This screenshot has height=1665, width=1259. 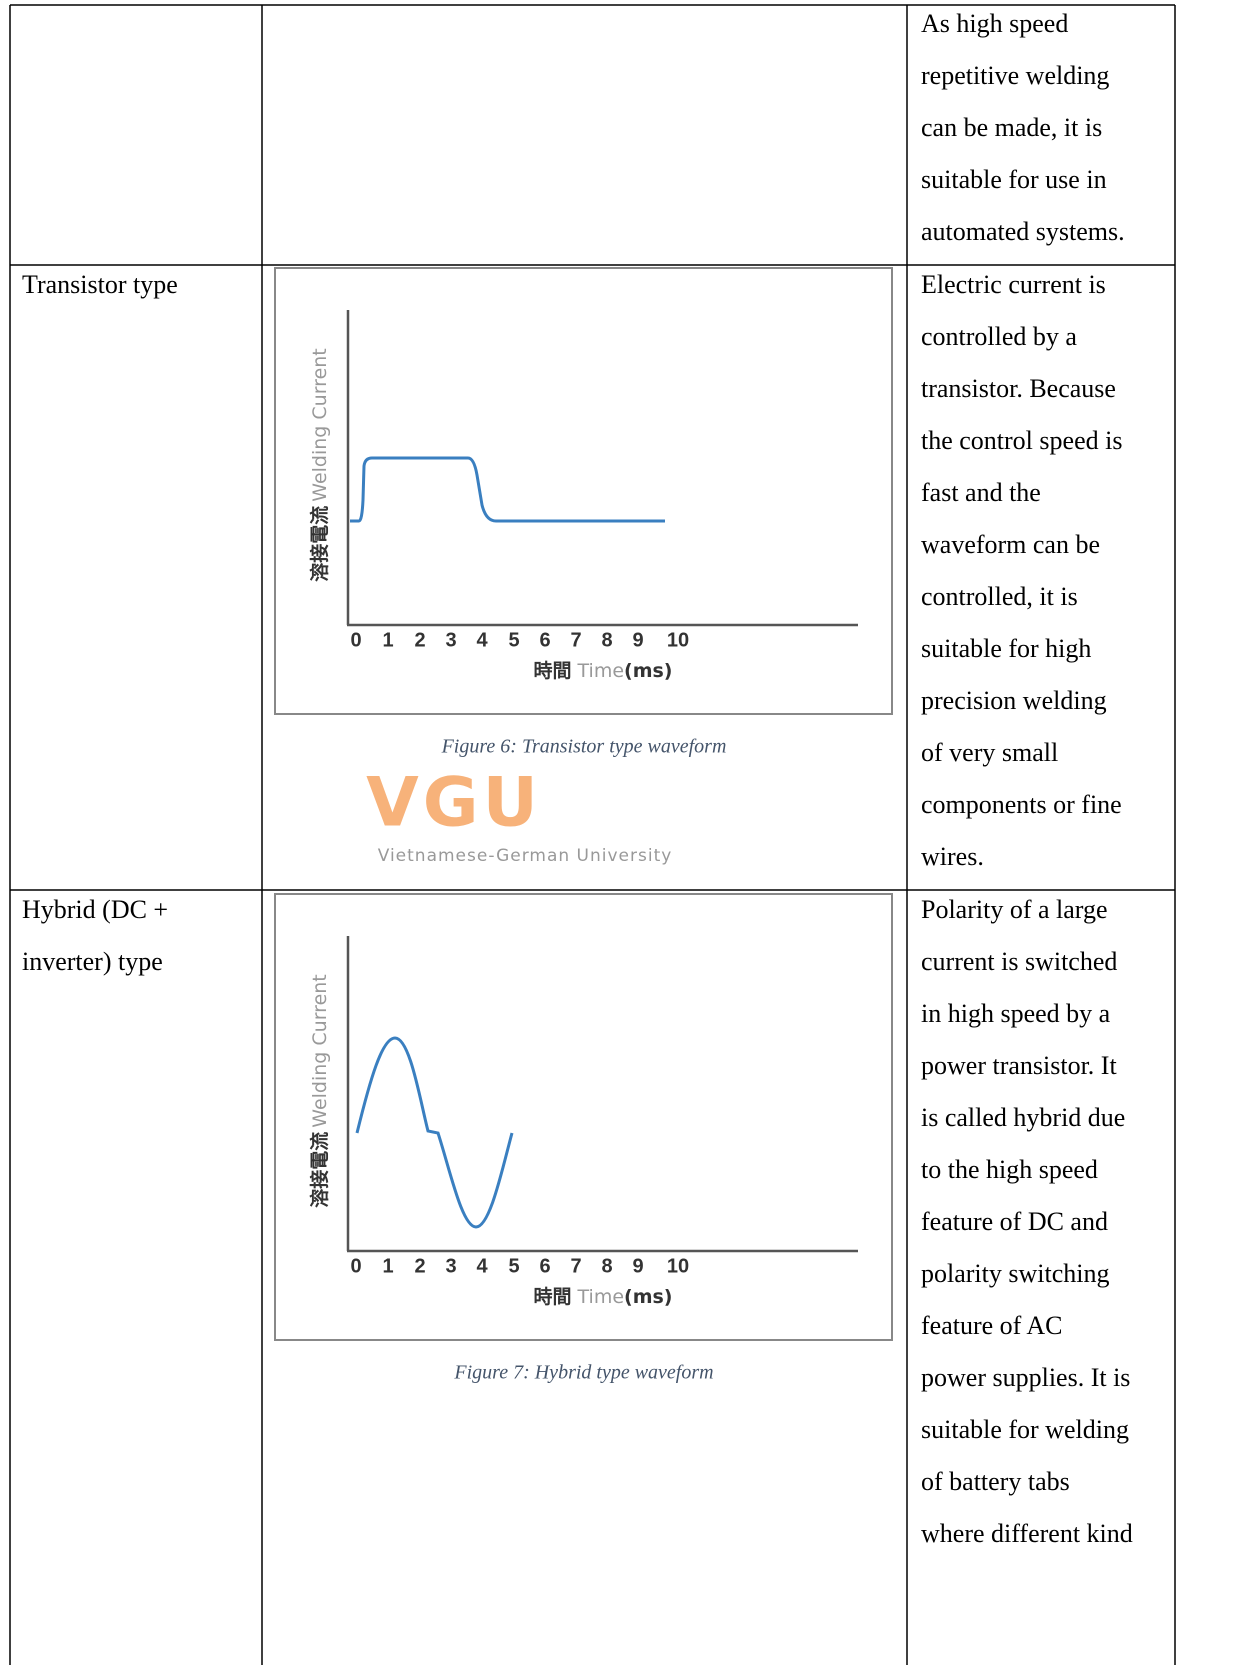 What do you see at coordinates (1025, 1429) in the screenshot?
I see `description-text: suitable for welding` at bounding box center [1025, 1429].